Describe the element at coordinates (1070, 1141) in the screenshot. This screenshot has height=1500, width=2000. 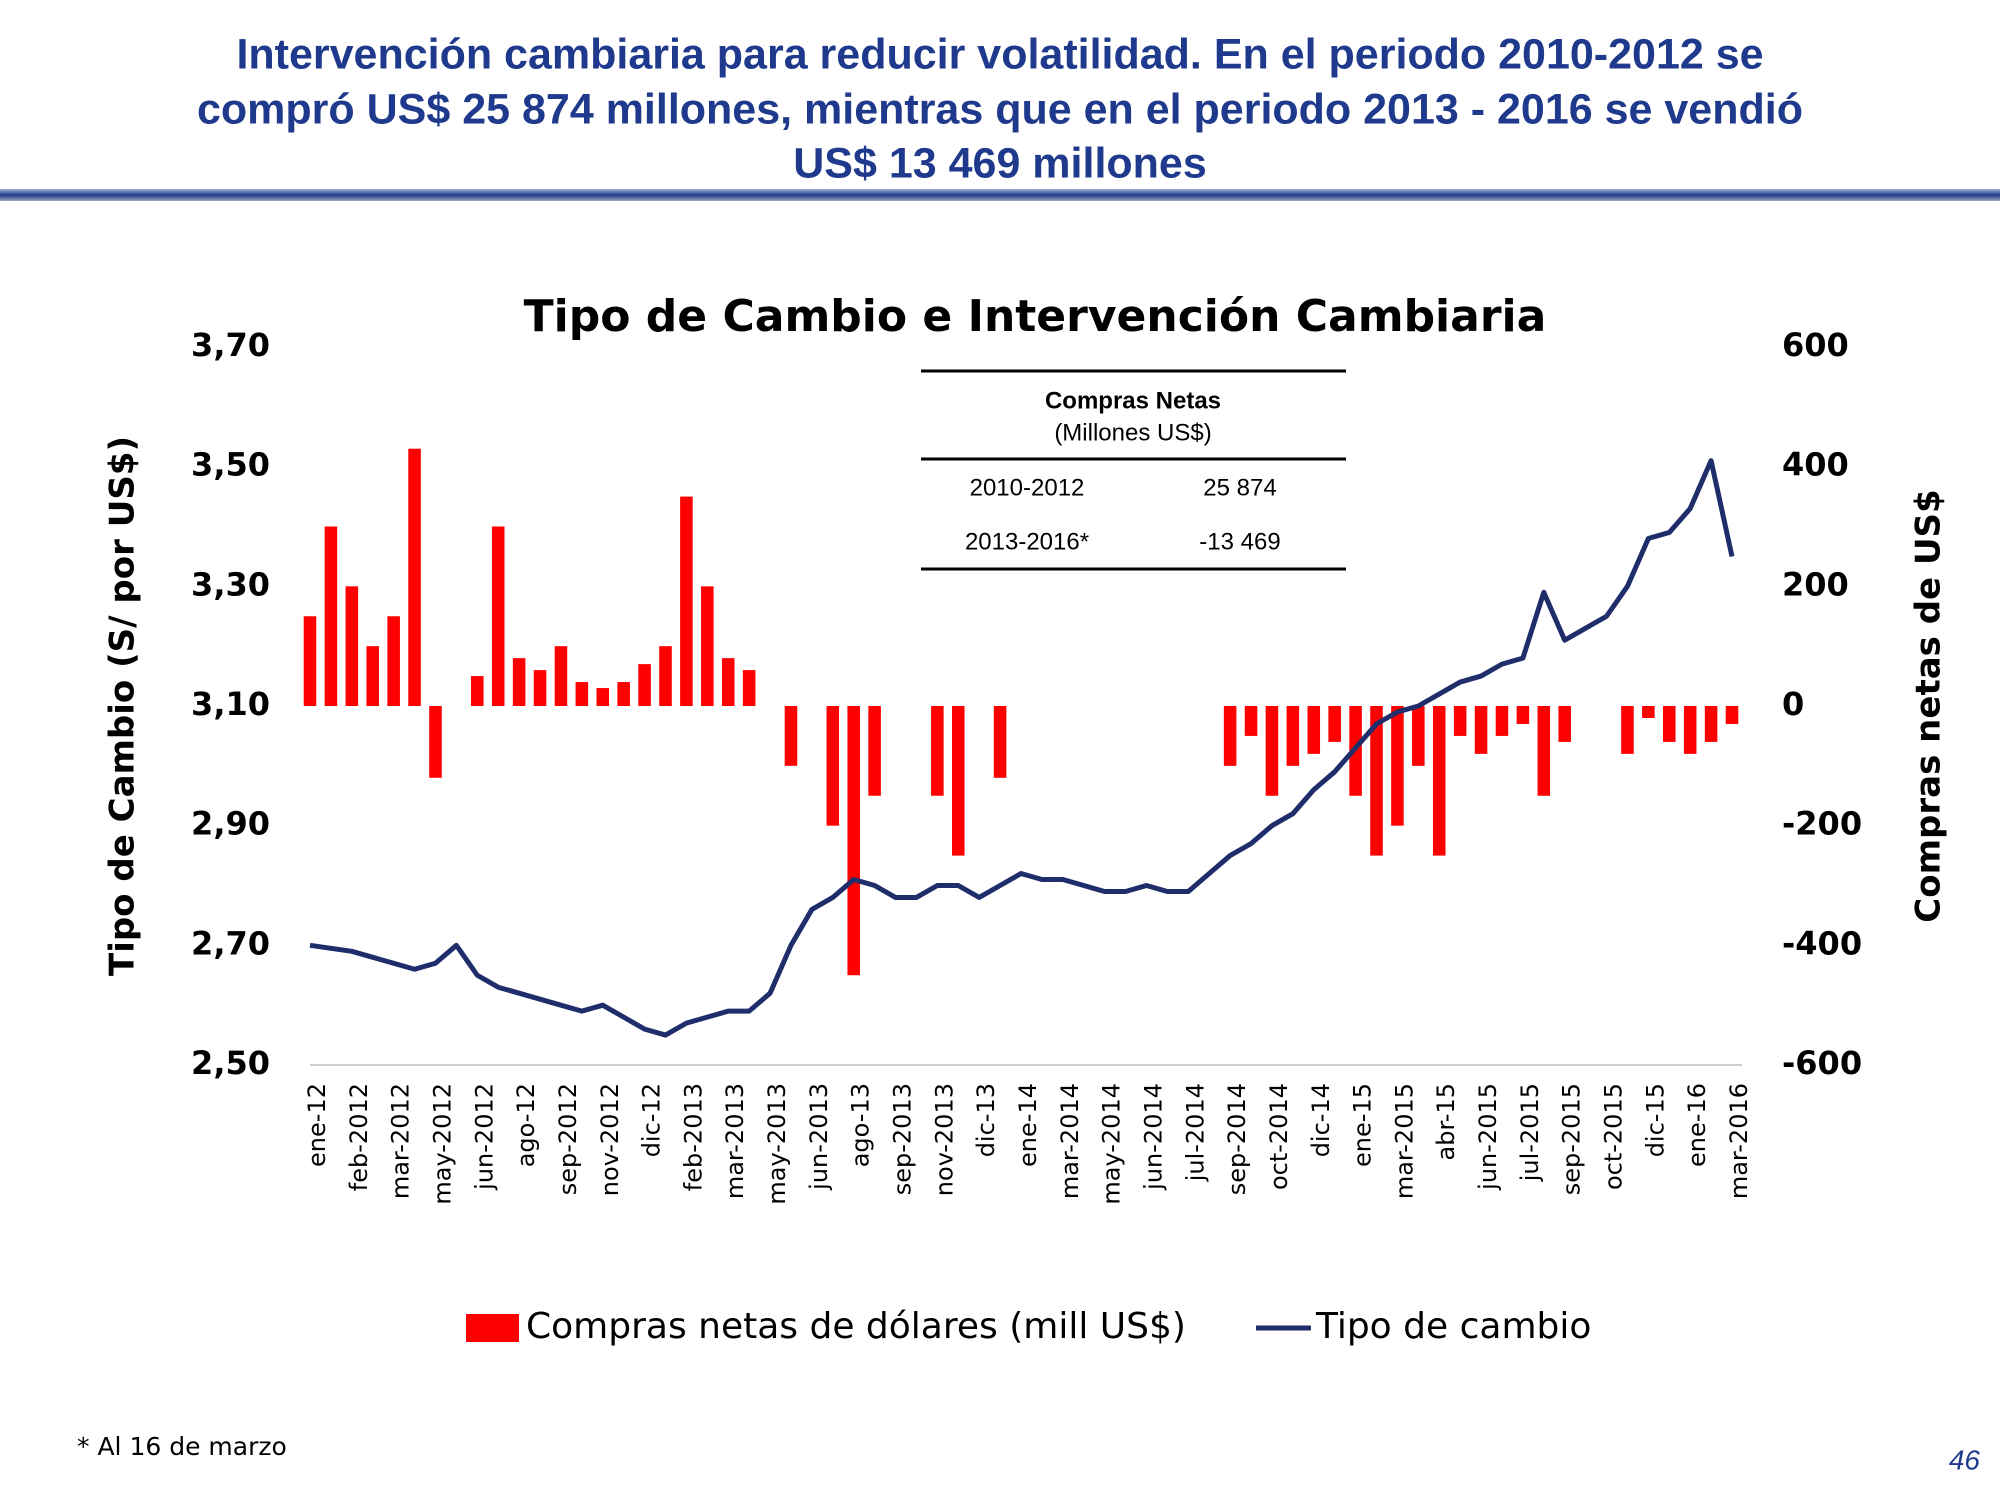
I see `x-tick-label: mar-2014` at that location.